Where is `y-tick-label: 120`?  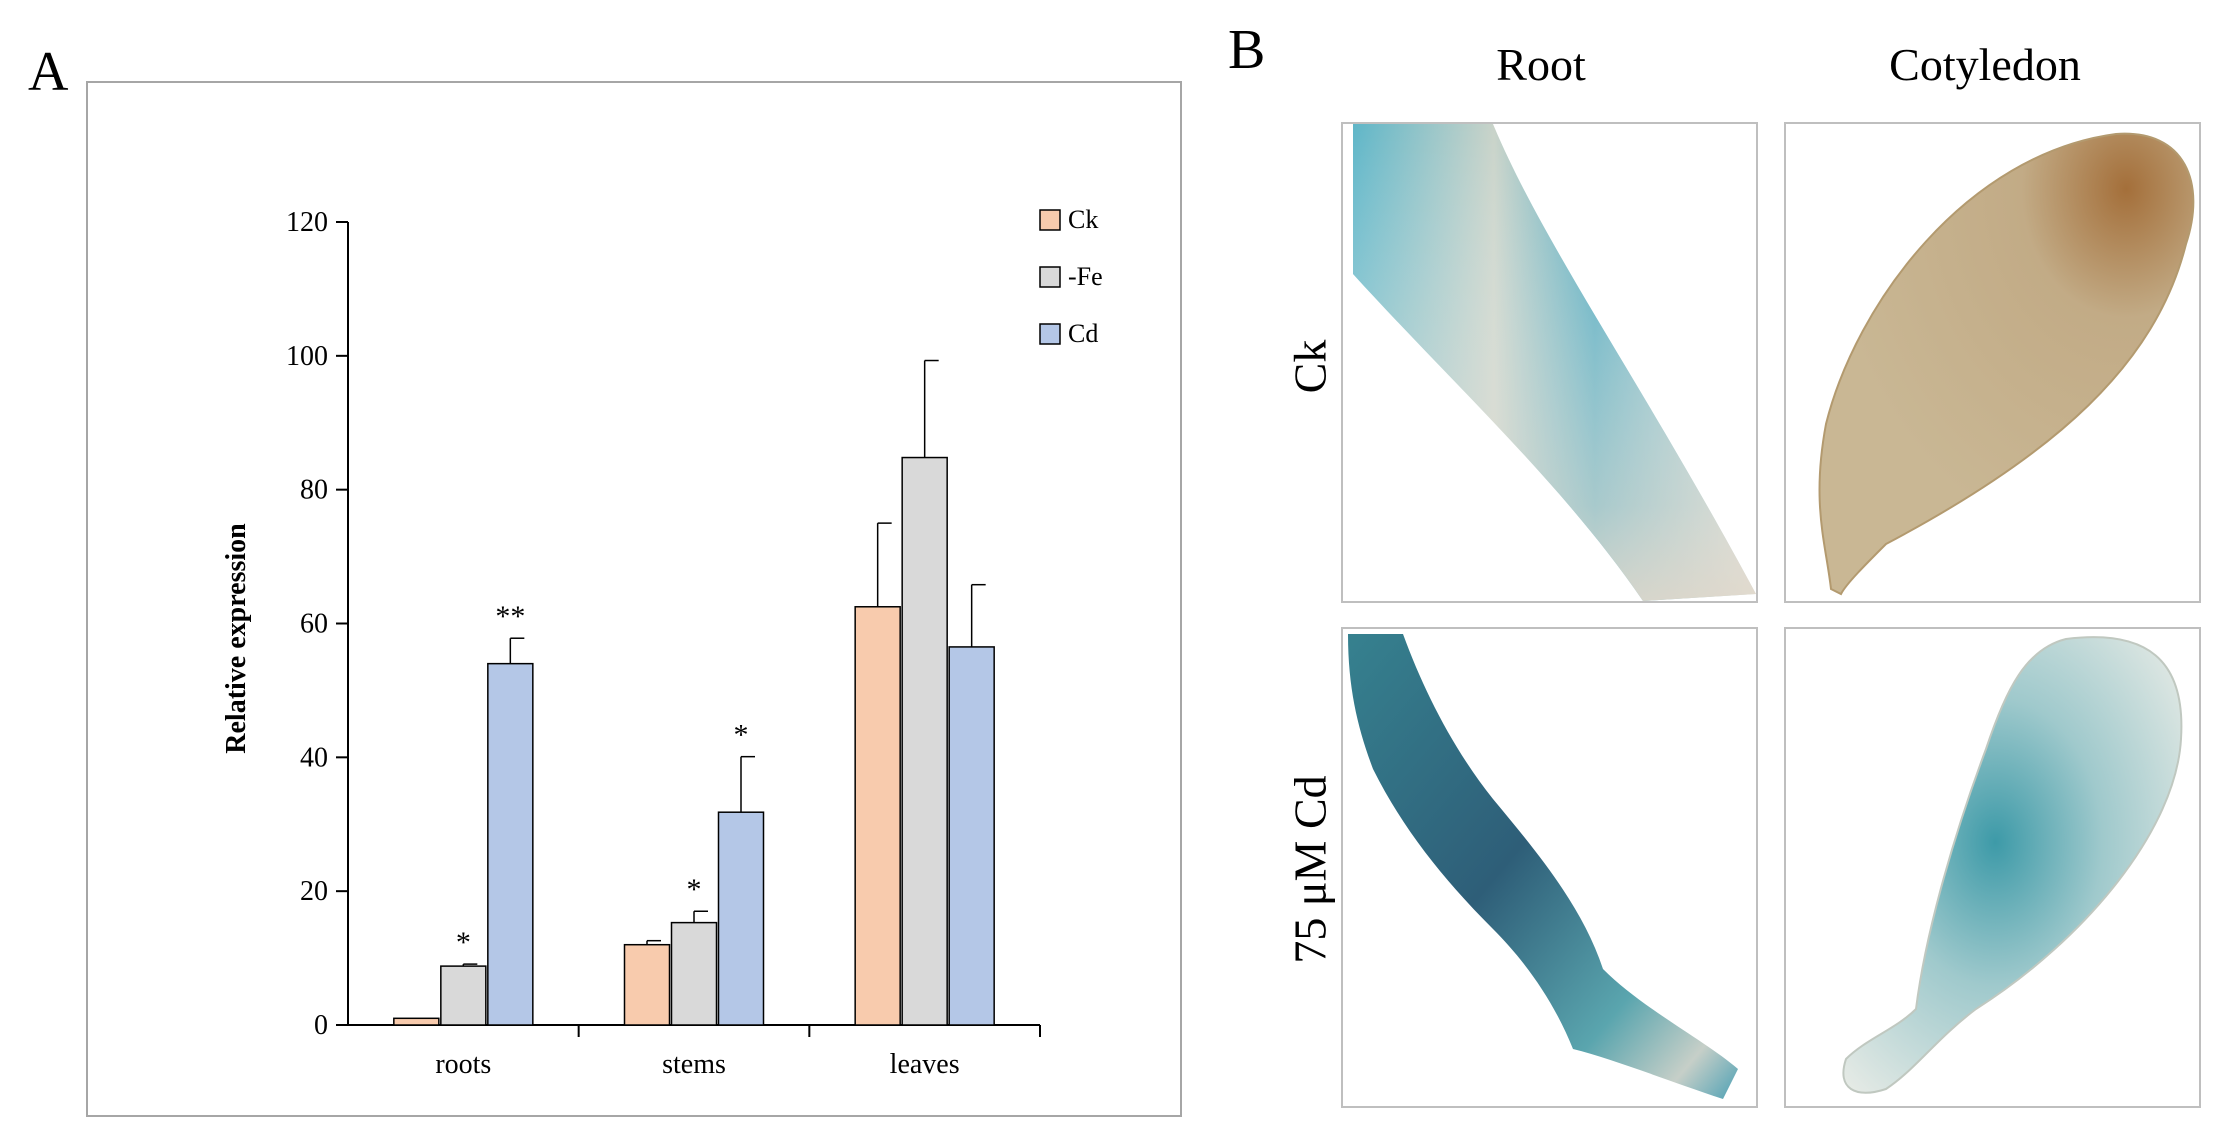
y-tick-label: 120 is located at coordinates (307, 222).